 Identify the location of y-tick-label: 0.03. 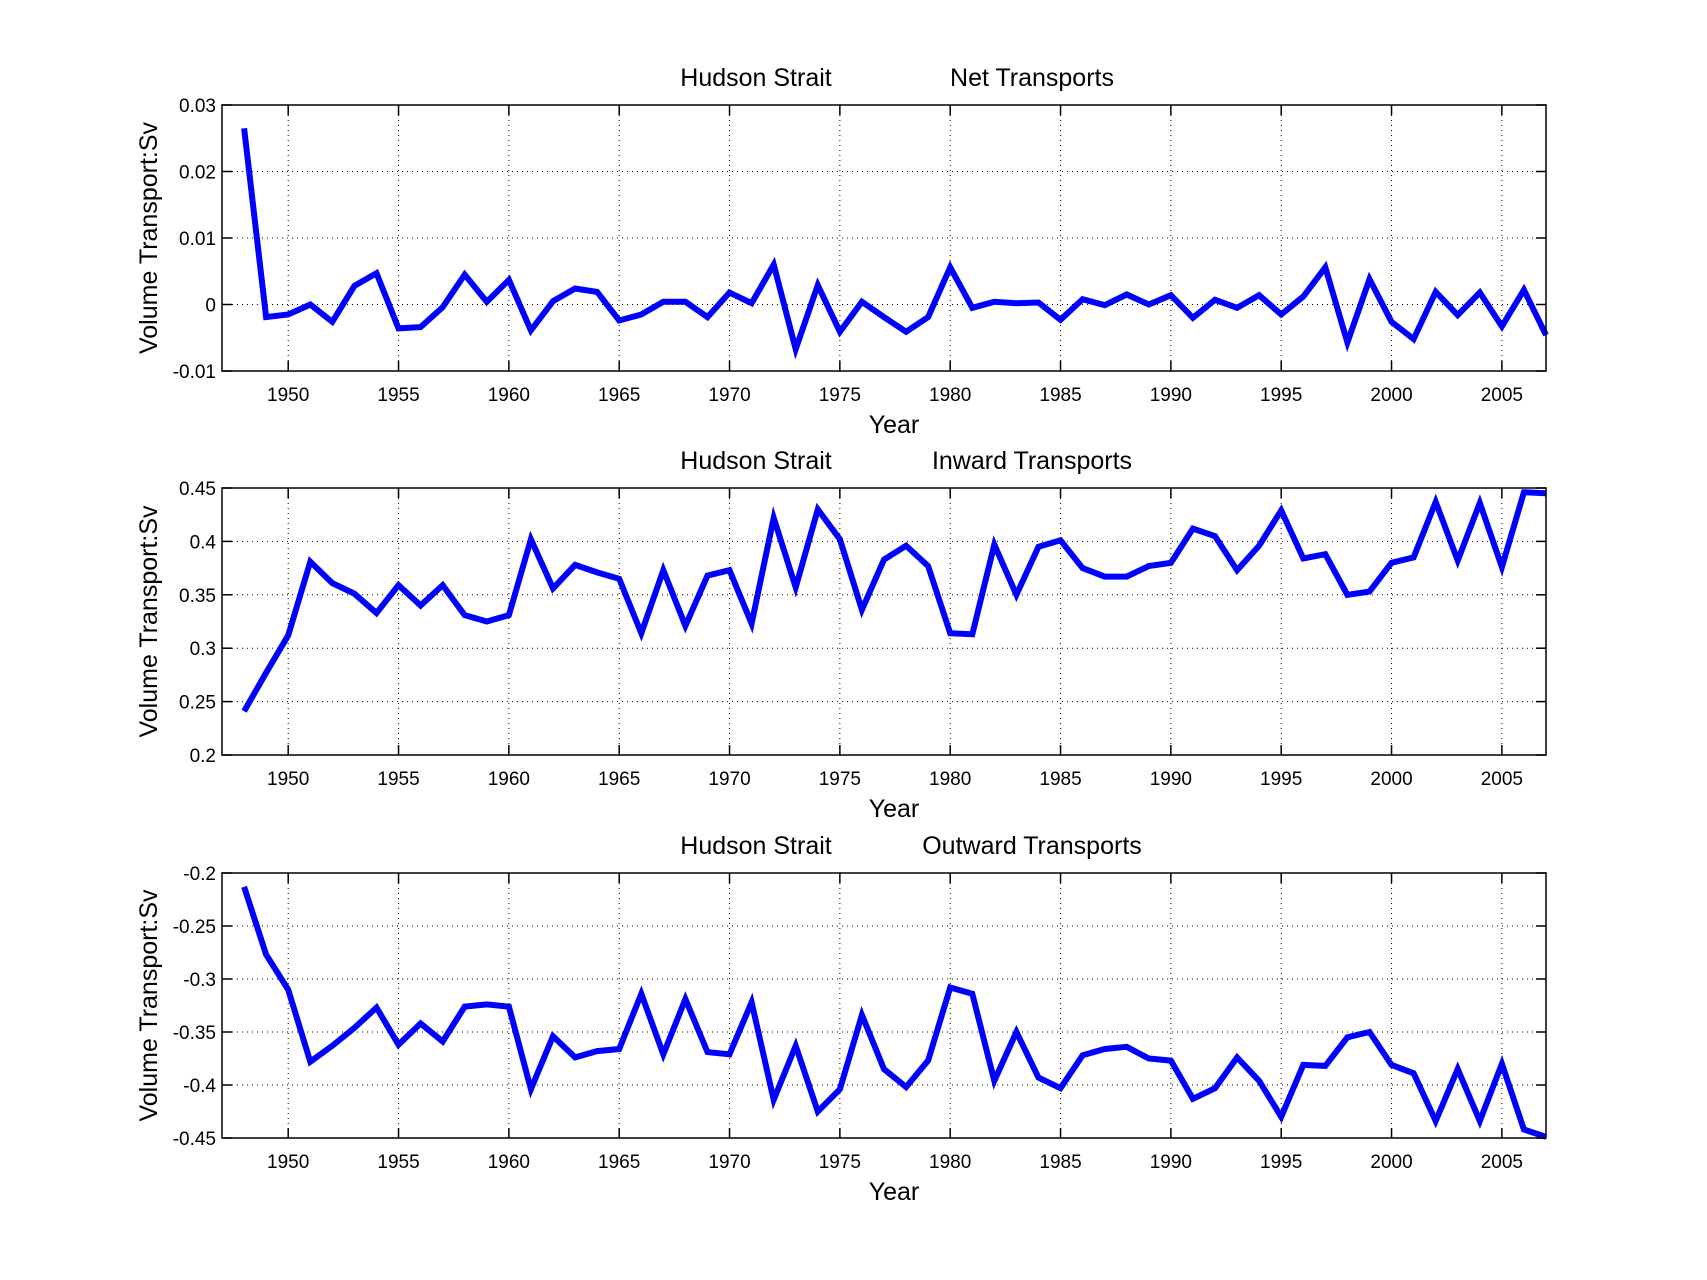
(197, 106).